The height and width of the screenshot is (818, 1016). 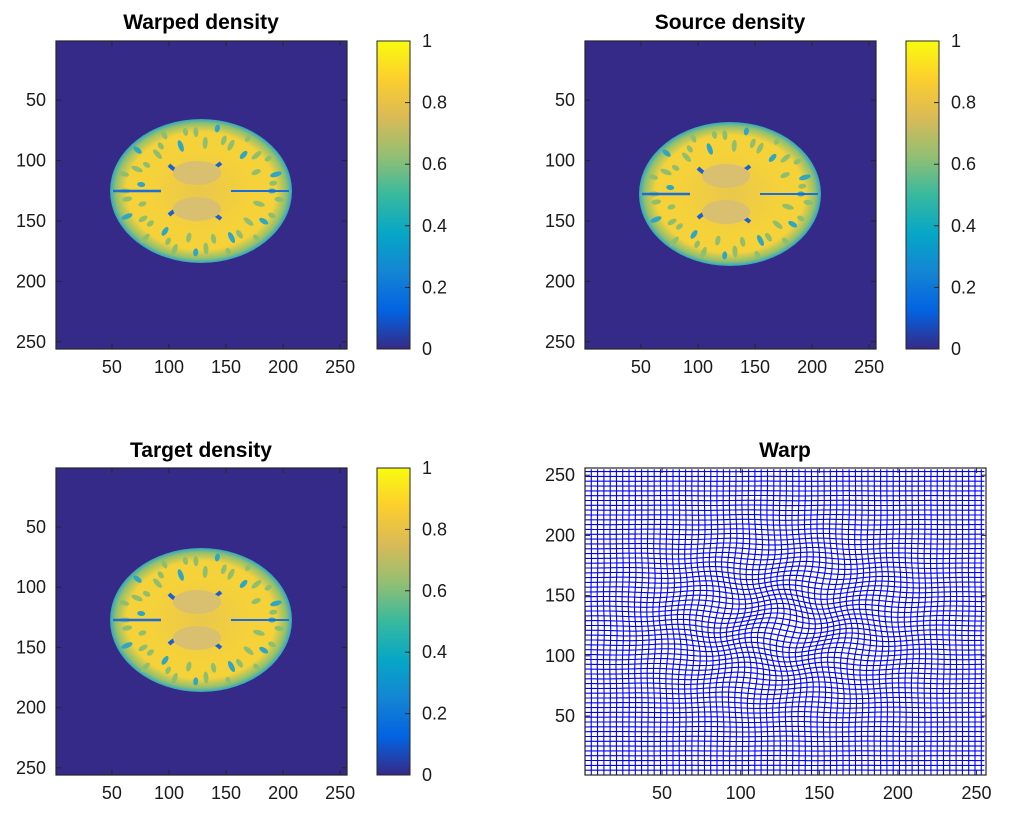 I want to click on y-tick-label: 250, so click(x=560, y=475).